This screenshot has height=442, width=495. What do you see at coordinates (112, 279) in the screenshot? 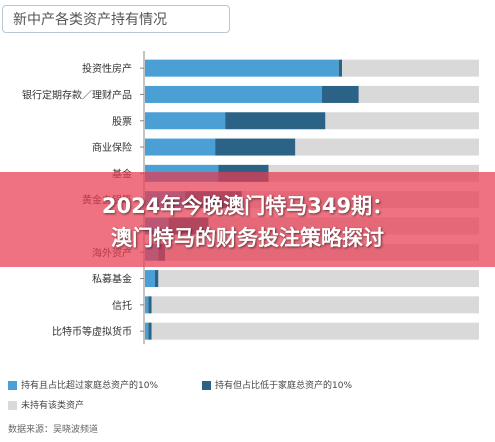
I see `category-label: 私募基金` at bounding box center [112, 279].